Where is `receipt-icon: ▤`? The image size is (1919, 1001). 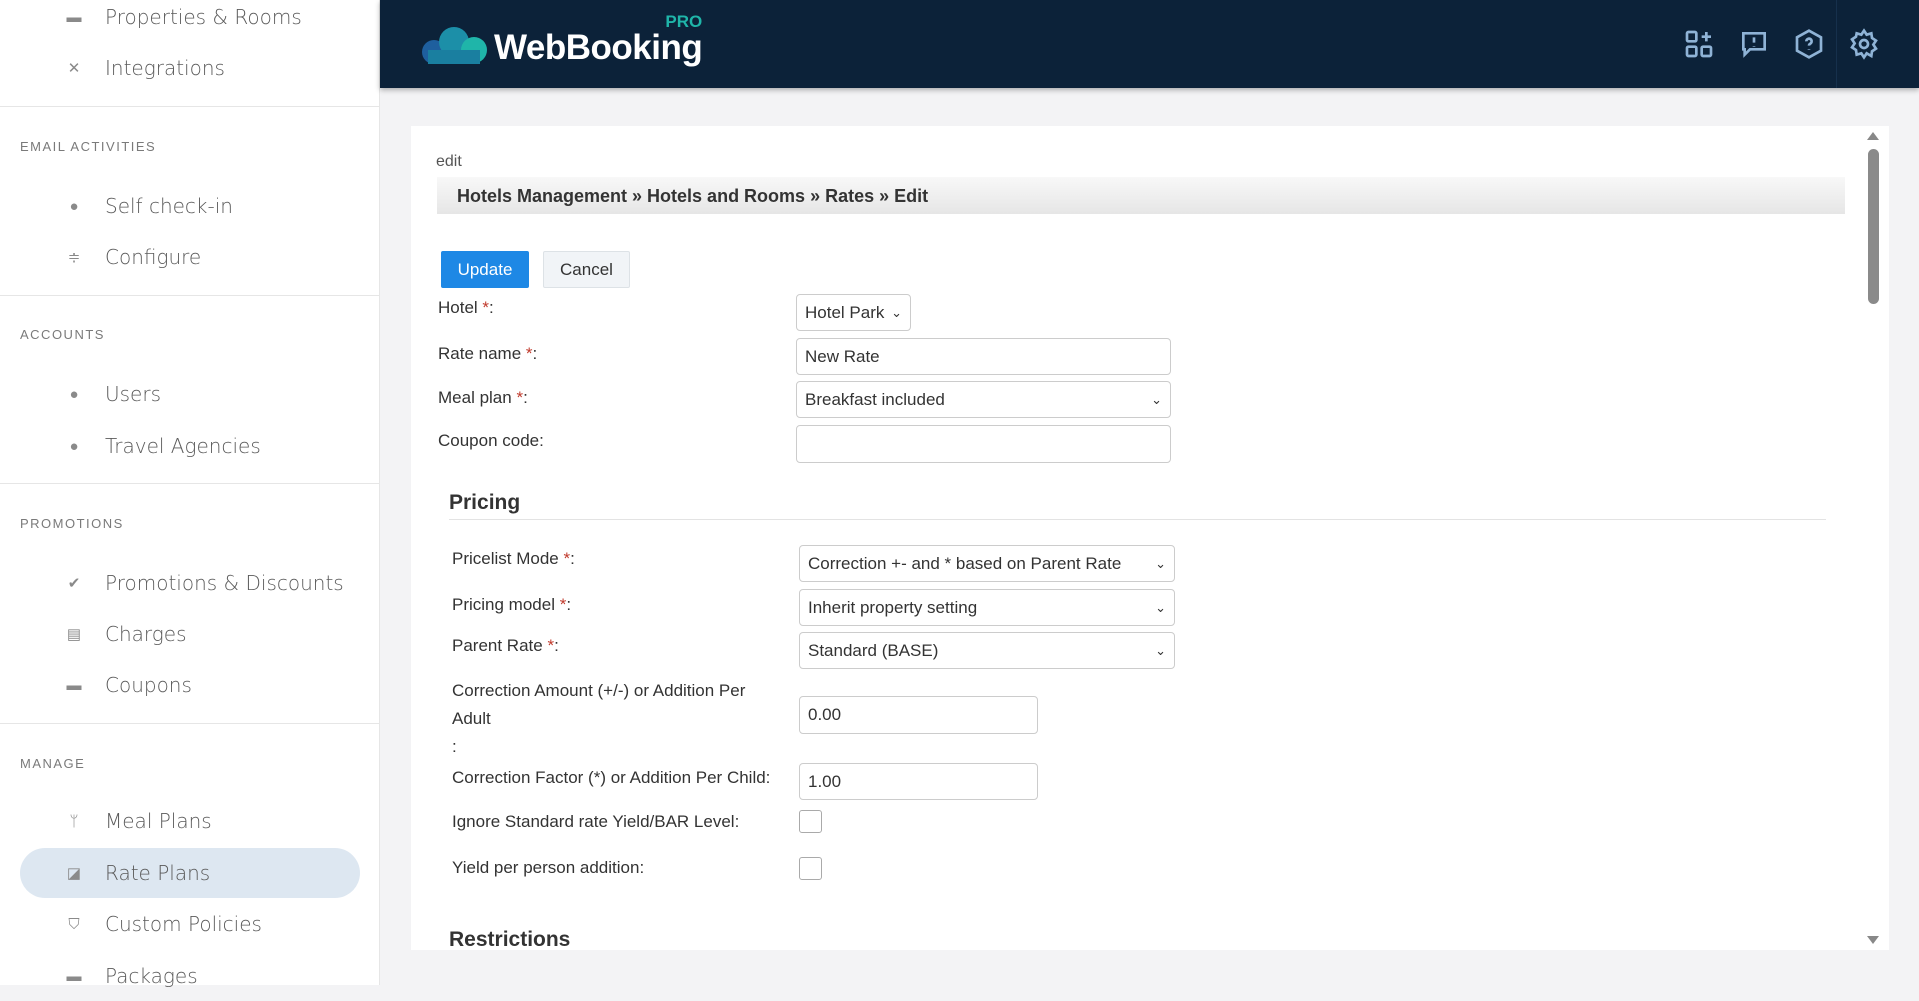 receipt-icon: ▤ is located at coordinates (74, 634).